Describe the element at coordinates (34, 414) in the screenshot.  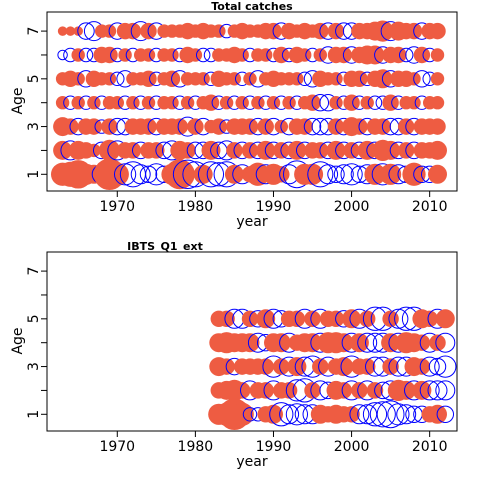
I see `y-tick-label: 1` at that location.